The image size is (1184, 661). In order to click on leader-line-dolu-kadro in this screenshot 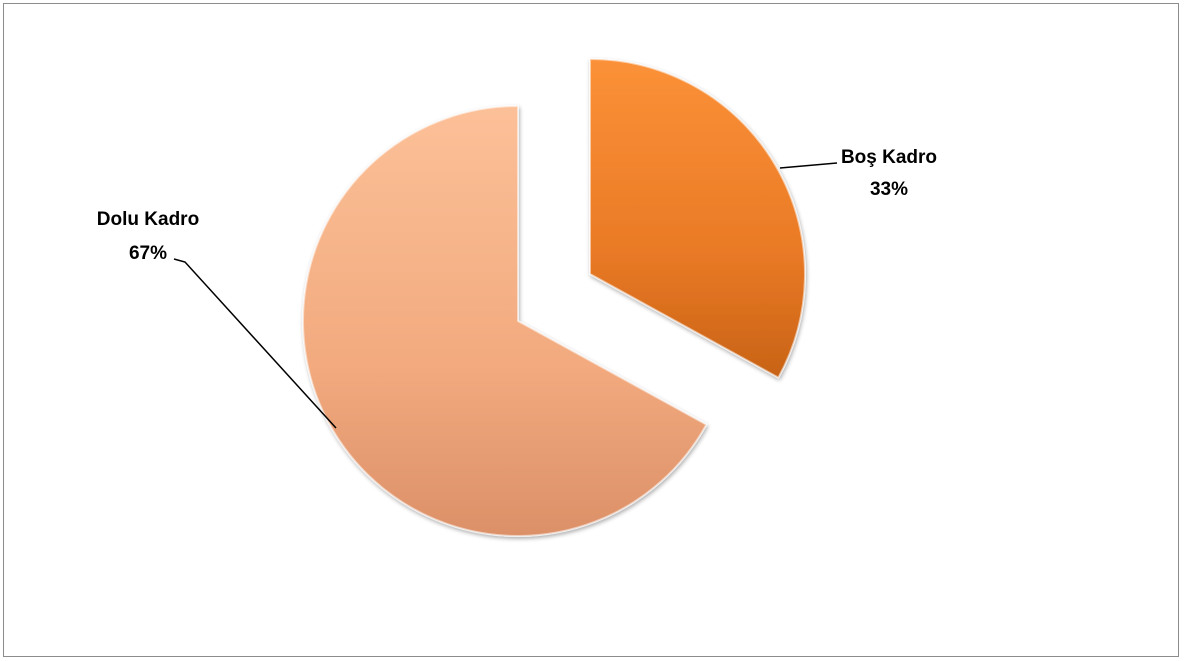, I will do `click(255, 343)`.